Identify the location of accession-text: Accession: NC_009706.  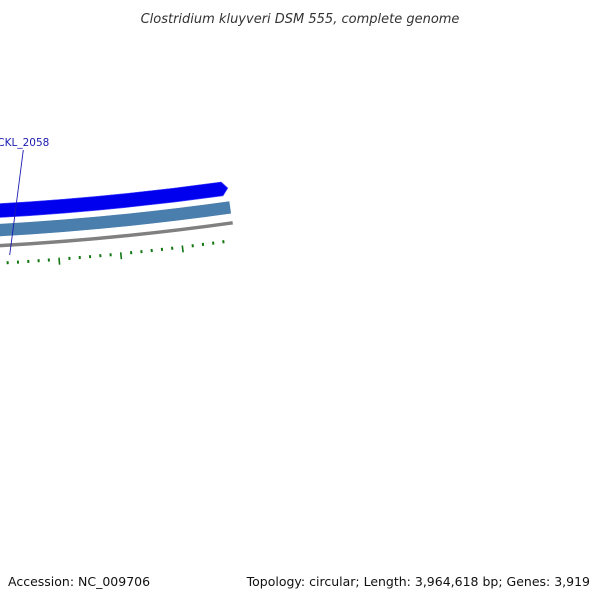
(79, 581).